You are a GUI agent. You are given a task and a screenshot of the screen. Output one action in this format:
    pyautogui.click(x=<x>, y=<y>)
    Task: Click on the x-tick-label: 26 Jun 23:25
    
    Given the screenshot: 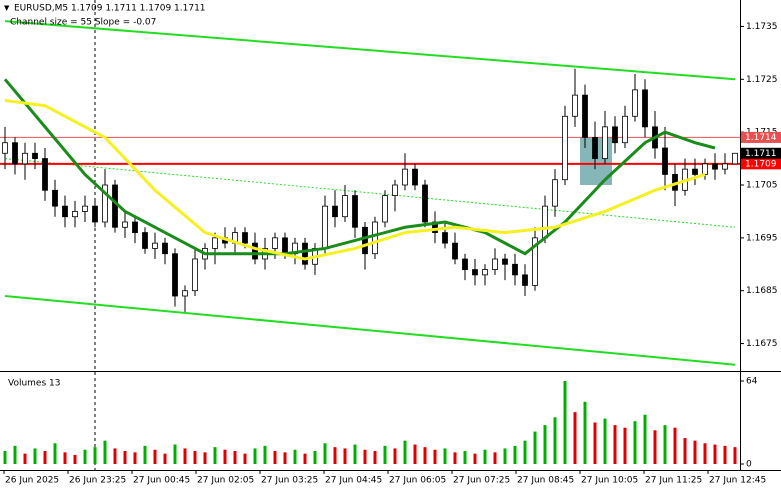 What is the action you would take?
    pyautogui.click(x=97, y=481)
    